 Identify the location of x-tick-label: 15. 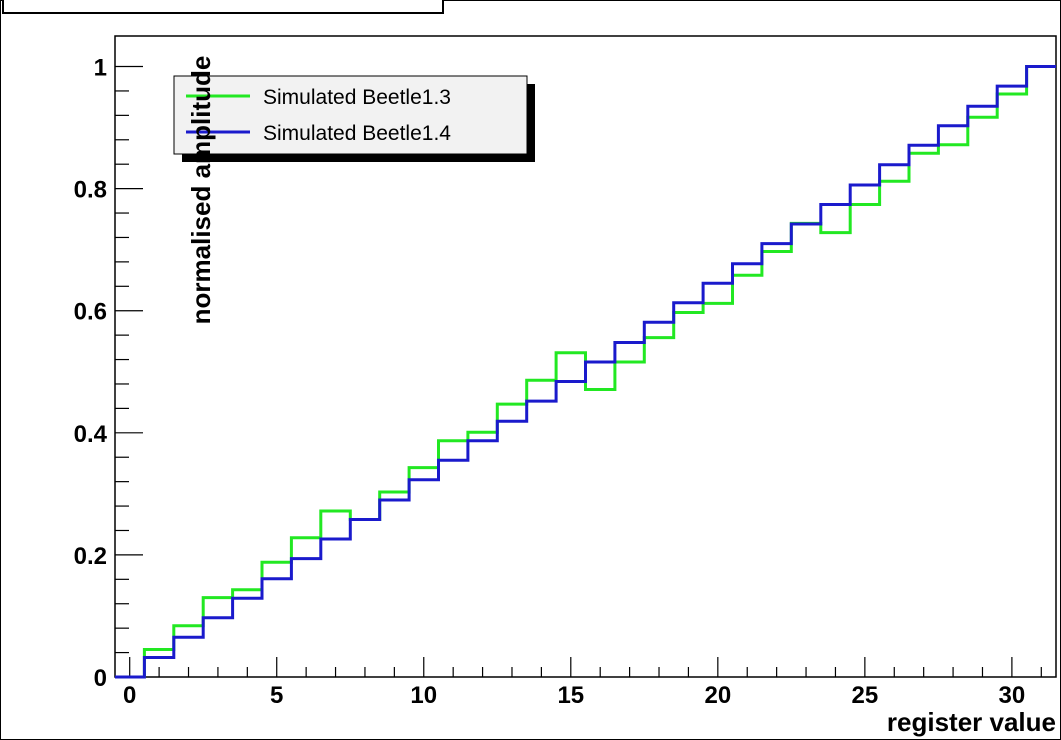
(570, 695).